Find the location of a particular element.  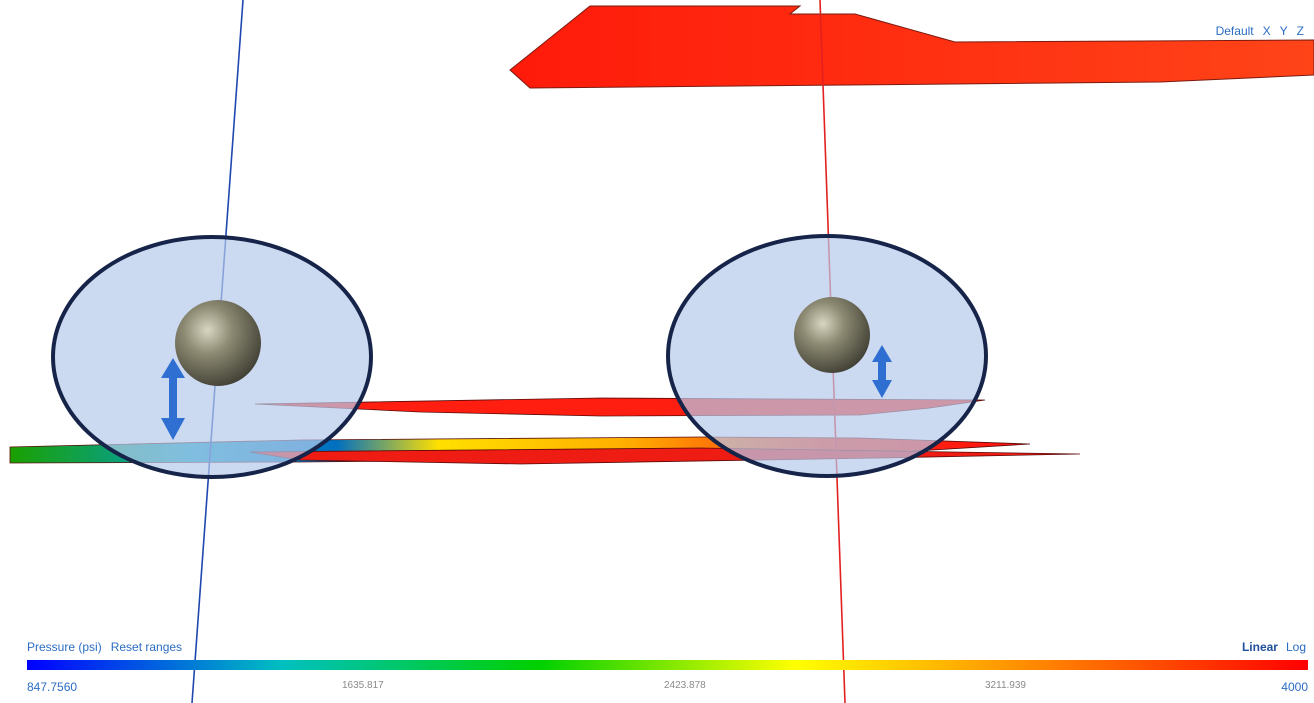

scale-linear-button: Linear is located at coordinates (1259, 647).